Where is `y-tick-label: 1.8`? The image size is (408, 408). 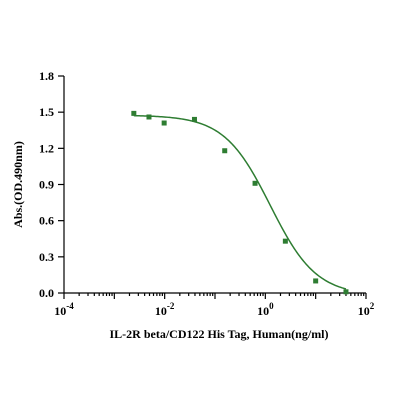
y-tick-label: 1.8 is located at coordinates (46, 76).